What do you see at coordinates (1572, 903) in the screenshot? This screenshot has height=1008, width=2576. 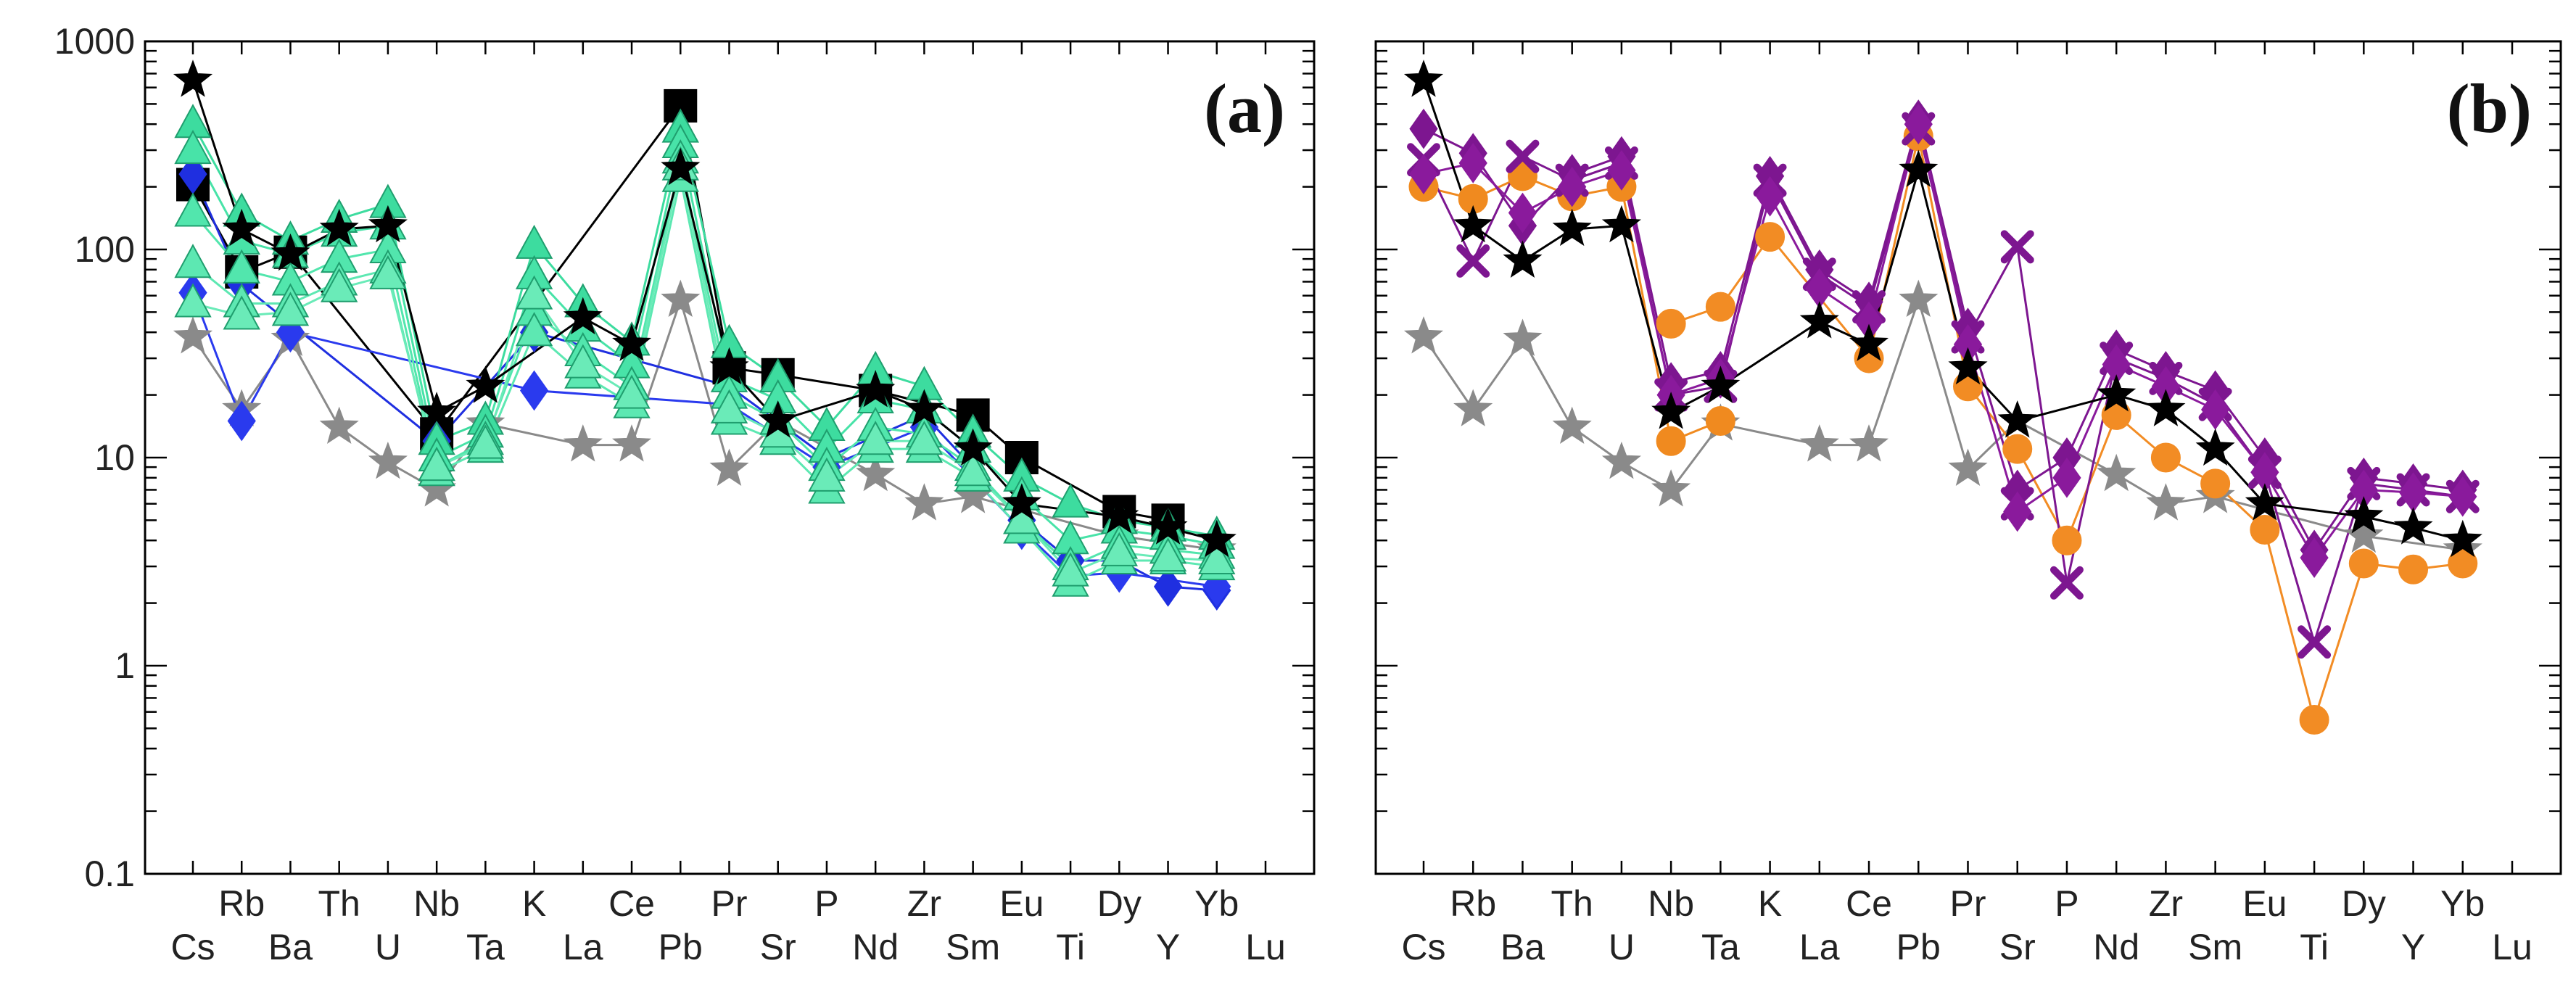 I see `x-tick-label: Th` at bounding box center [1572, 903].